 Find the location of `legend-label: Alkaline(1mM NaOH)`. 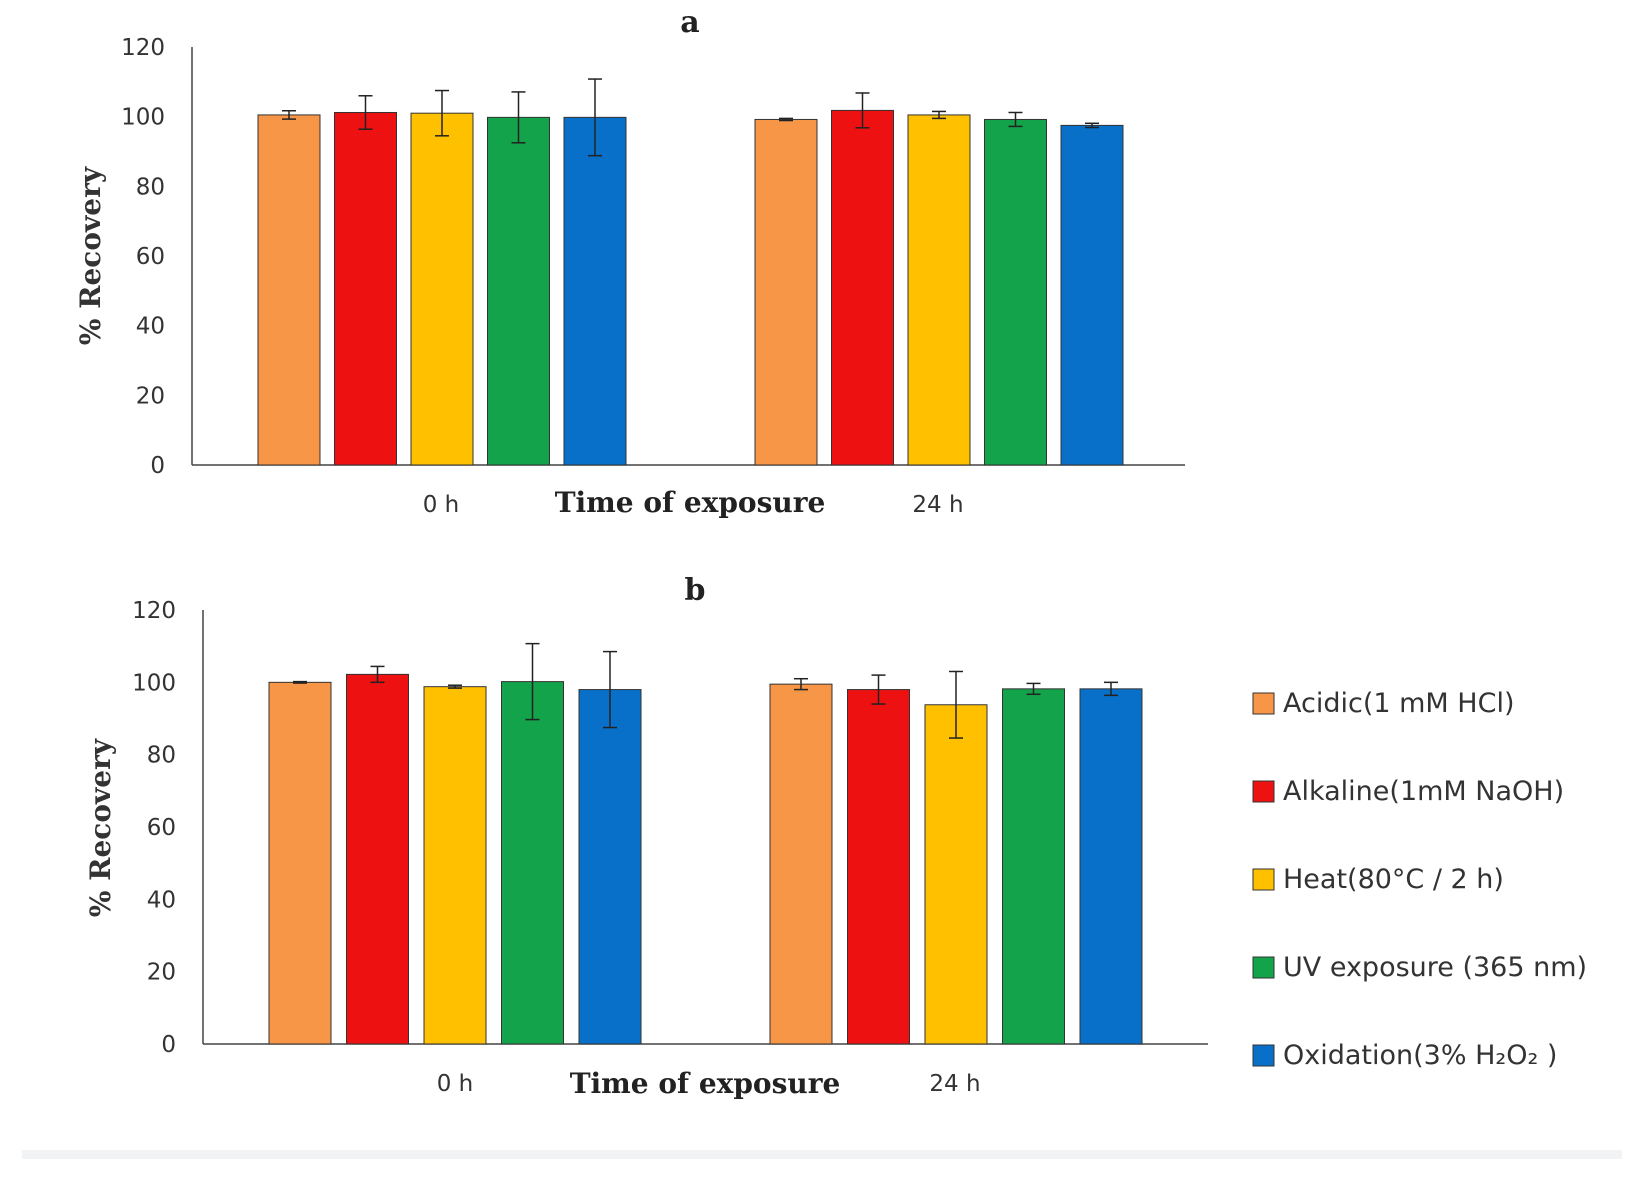

legend-label: Alkaline(1mM NaOH) is located at coordinates (1423, 791).